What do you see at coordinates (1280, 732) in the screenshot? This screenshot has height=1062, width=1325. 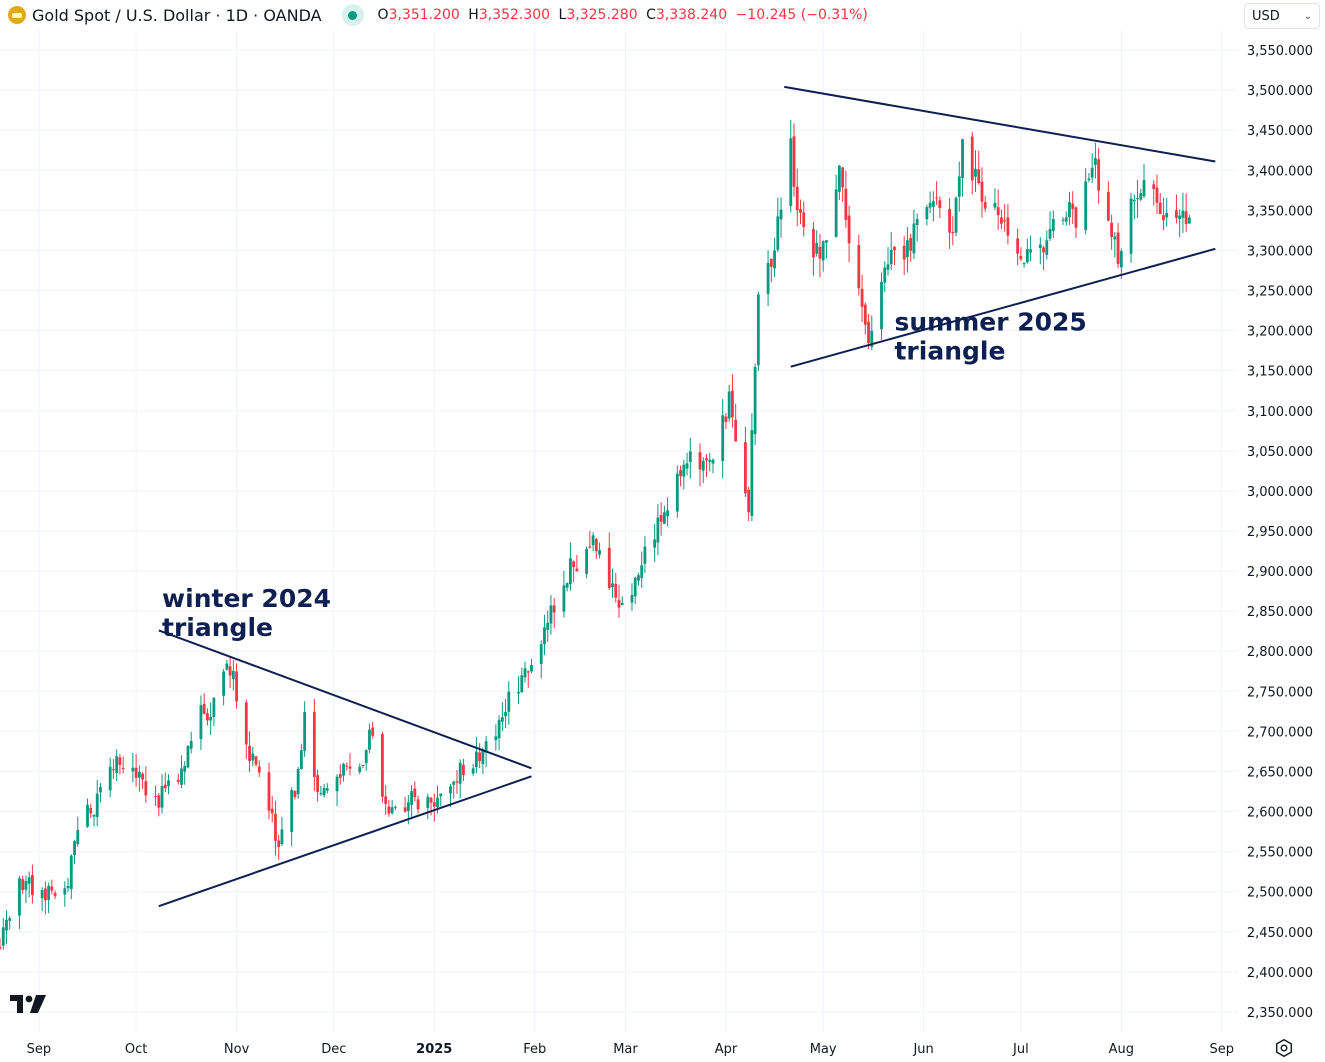 I see `price-tick-label: 2,700.000` at bounding box center [1280, 732].